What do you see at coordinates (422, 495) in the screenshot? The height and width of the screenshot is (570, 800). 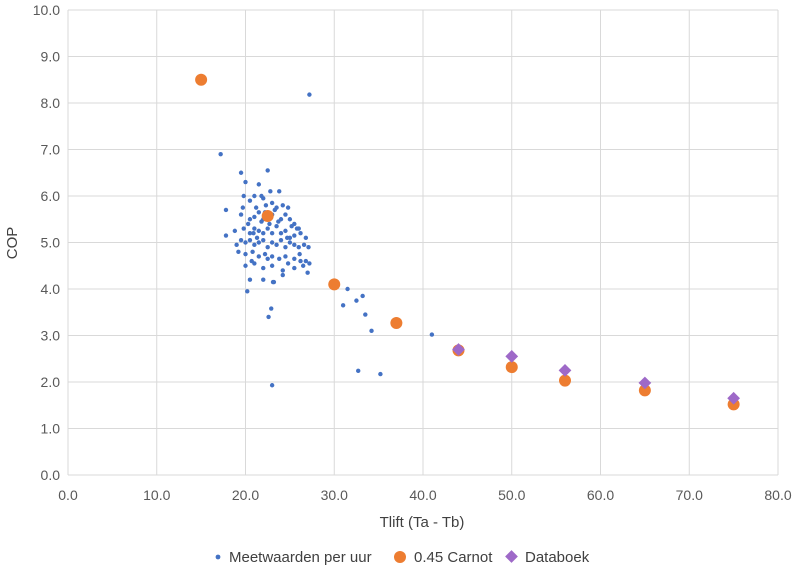 I see `x-tick-label: 40.0` at bounding box center [422, 495].